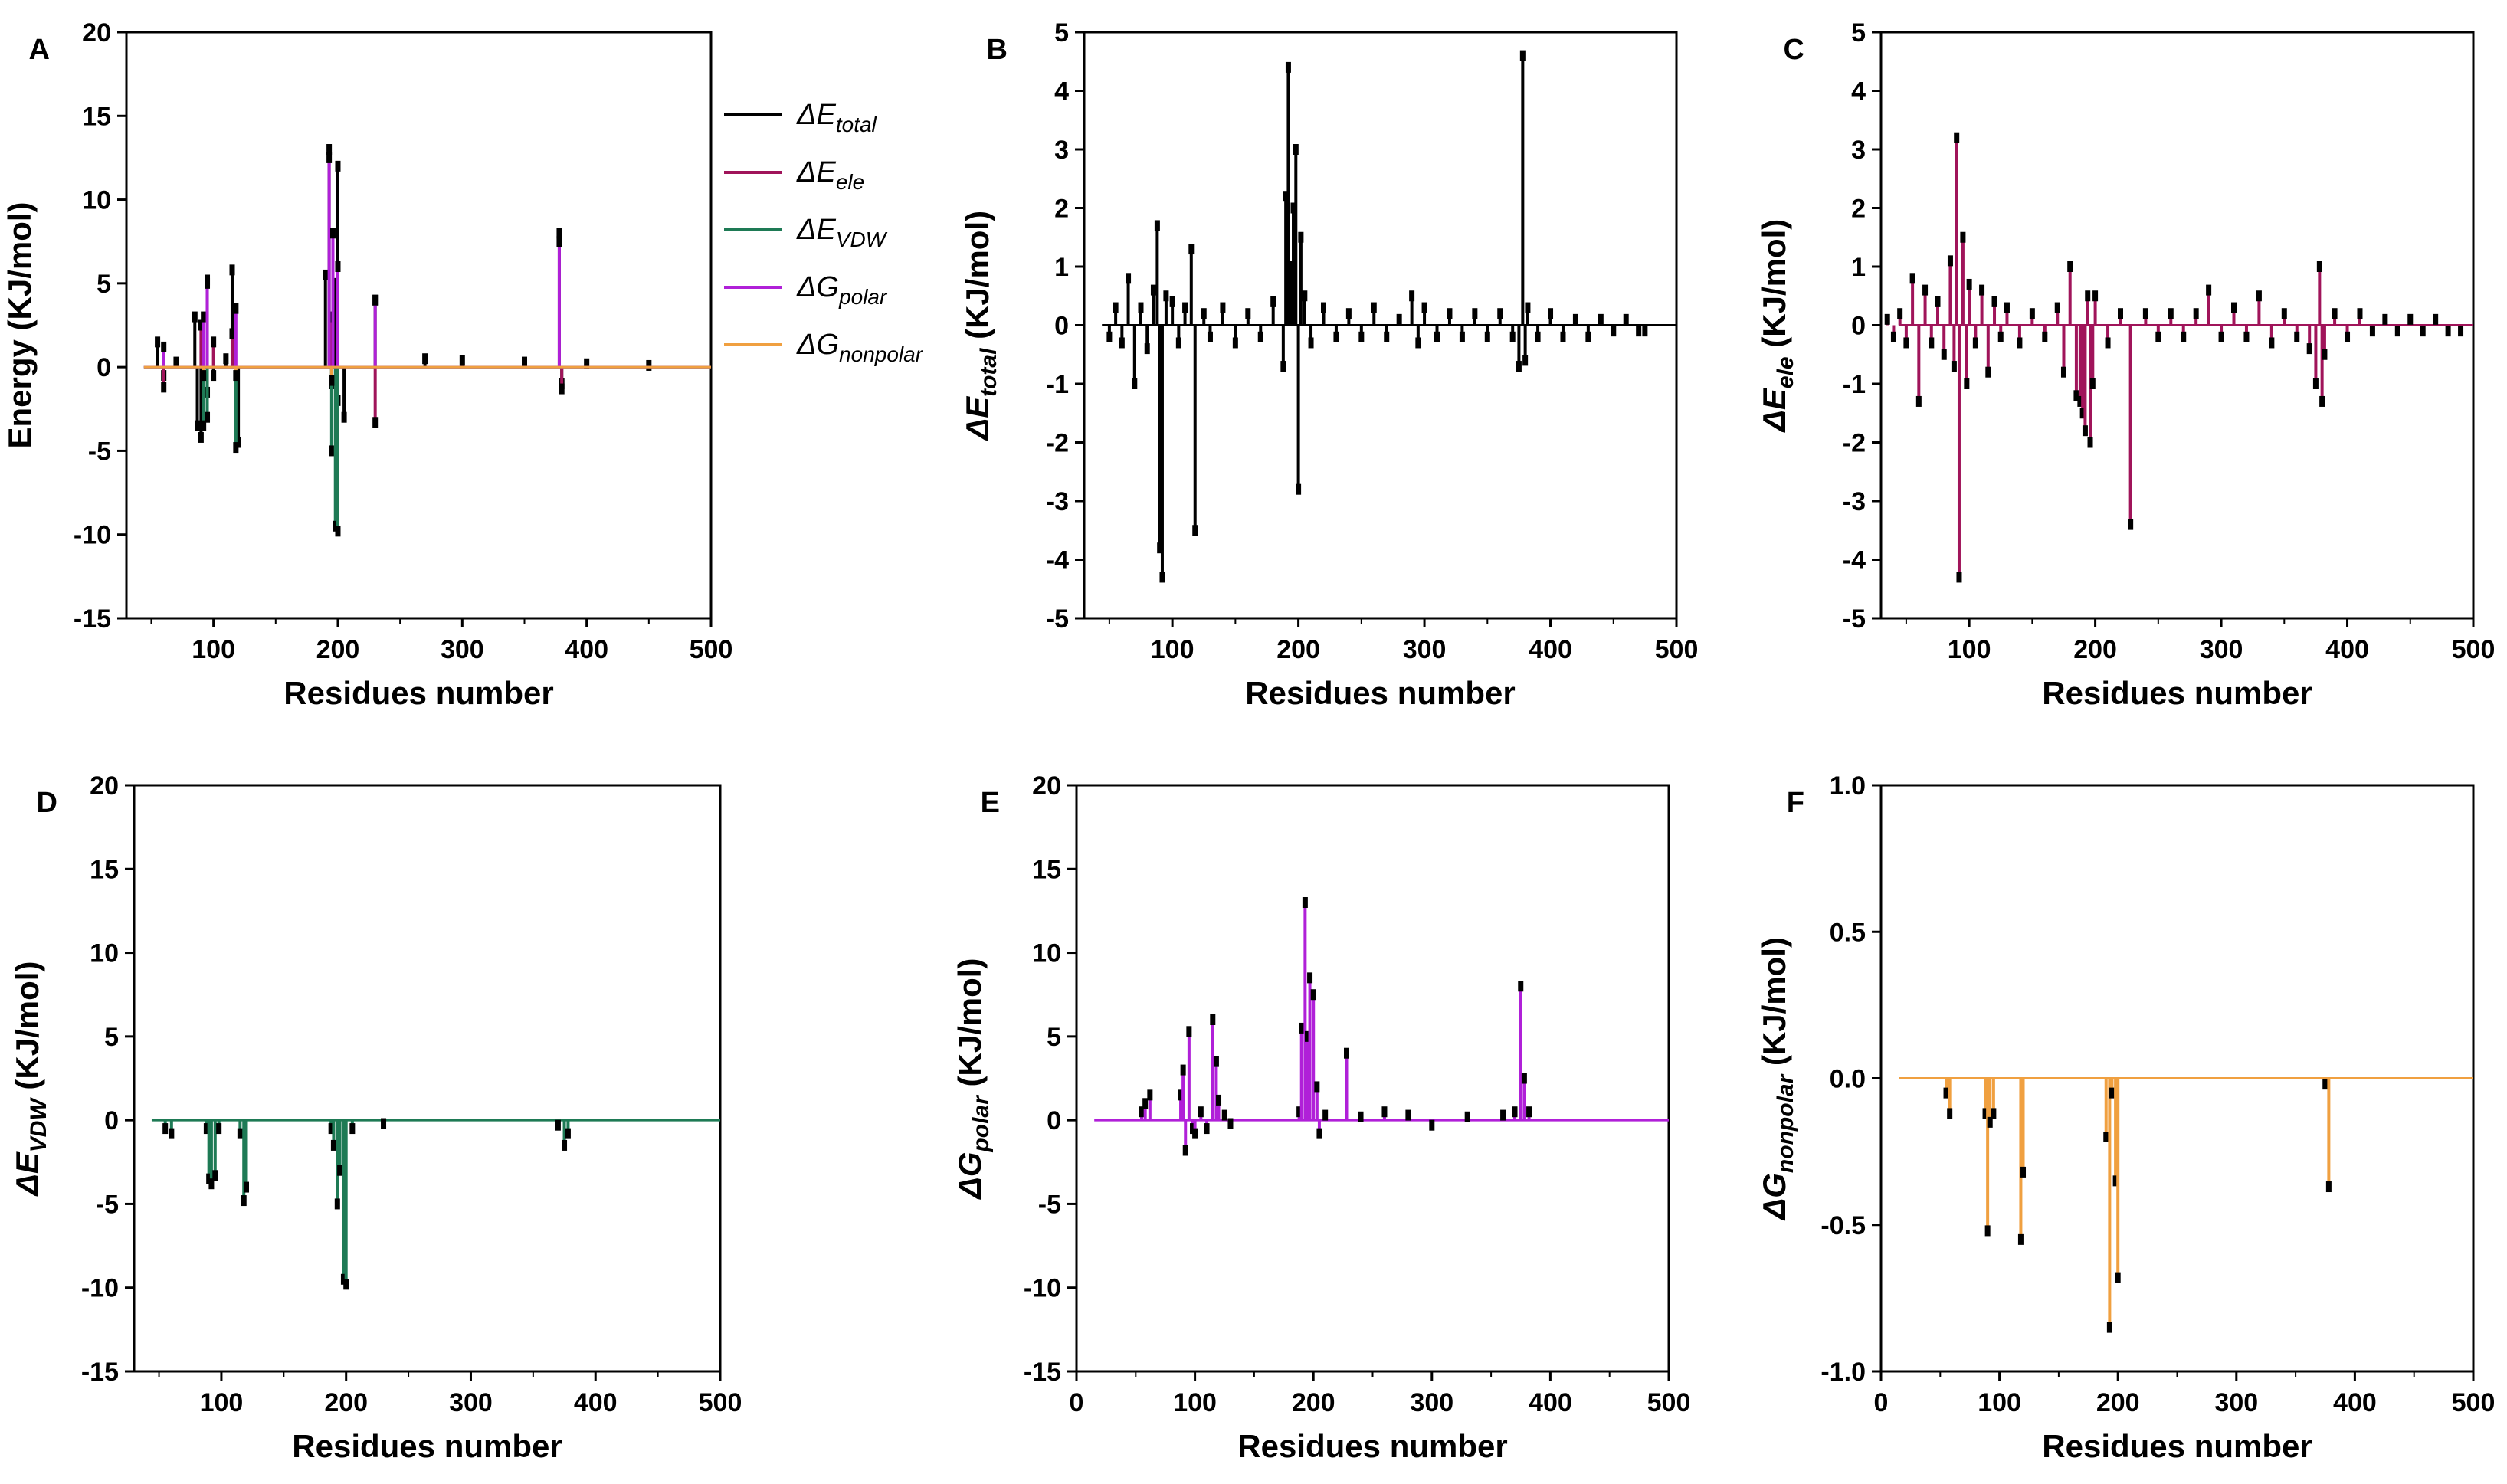 The height and width of the screenshot is (1484, 2507). Describe the element at coordinates (988, 372) in the screenshot. I see `y-axis-label-subscript: total` at that location.